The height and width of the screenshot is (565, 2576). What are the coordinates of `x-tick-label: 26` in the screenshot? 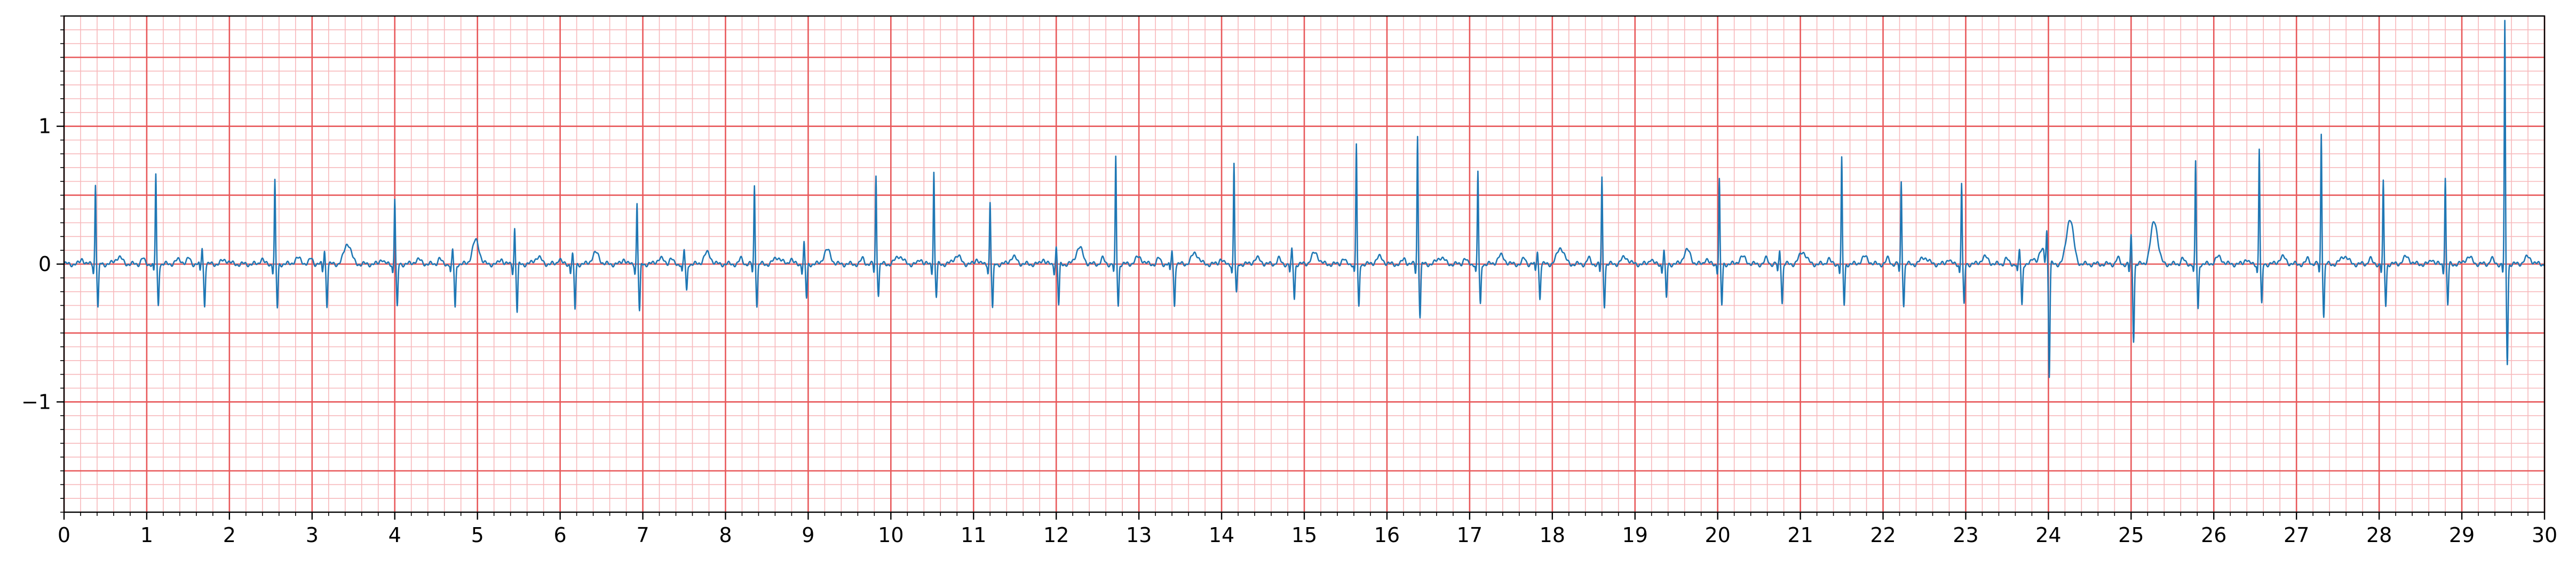 It's located at (2213, 535).